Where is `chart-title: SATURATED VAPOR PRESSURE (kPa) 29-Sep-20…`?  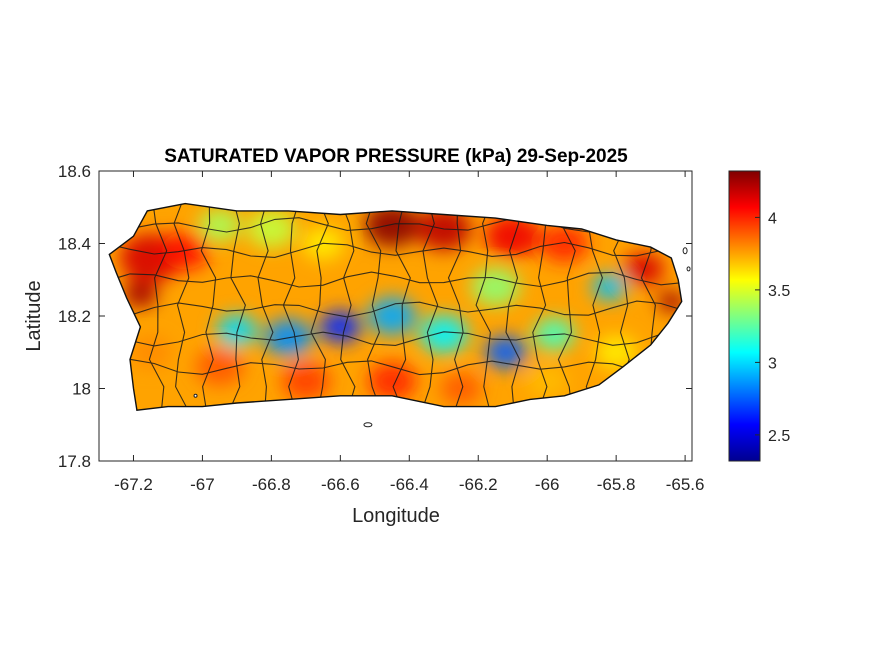 chart-title: SATURATED VAPOR PRESSURE (kPa) 29-Sep-20… is located at coordinates (396, 156).